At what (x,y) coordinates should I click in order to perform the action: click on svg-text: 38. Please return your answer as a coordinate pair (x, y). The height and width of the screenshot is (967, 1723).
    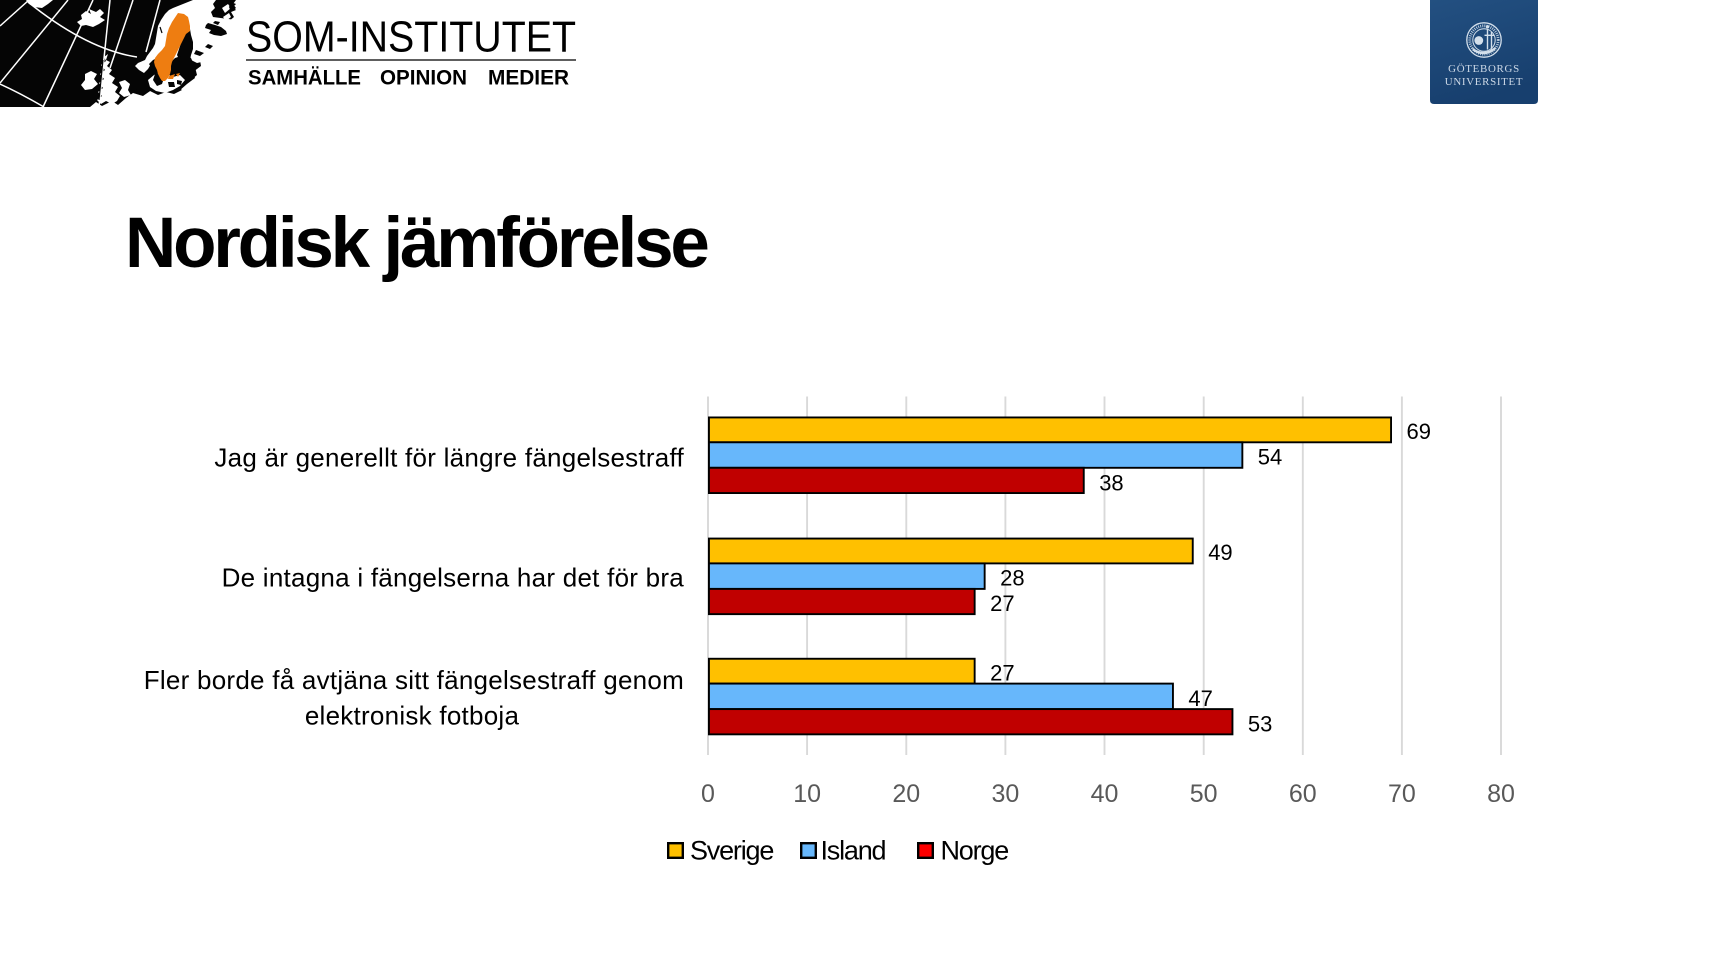
    Looking at the image, I should click on (1111, 482).